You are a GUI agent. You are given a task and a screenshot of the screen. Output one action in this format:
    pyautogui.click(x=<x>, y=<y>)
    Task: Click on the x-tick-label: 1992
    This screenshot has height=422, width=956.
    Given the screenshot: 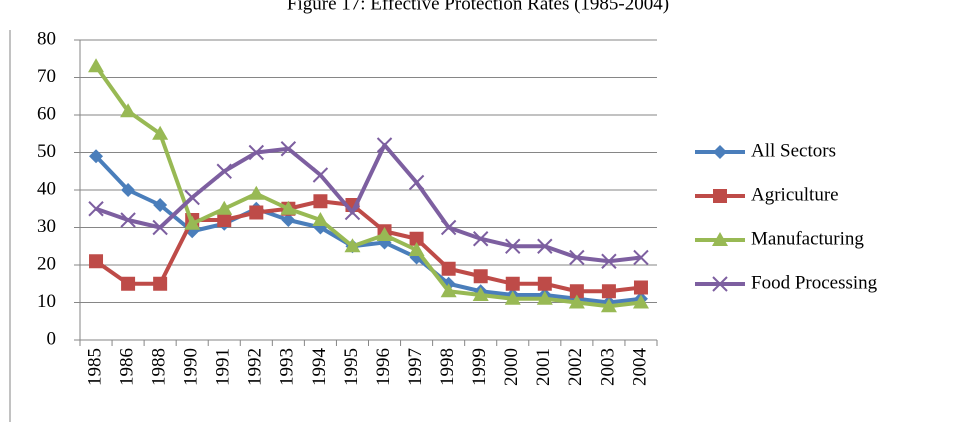 What is the action you would take?
    pyautogui.click(x=255, y=367)
    